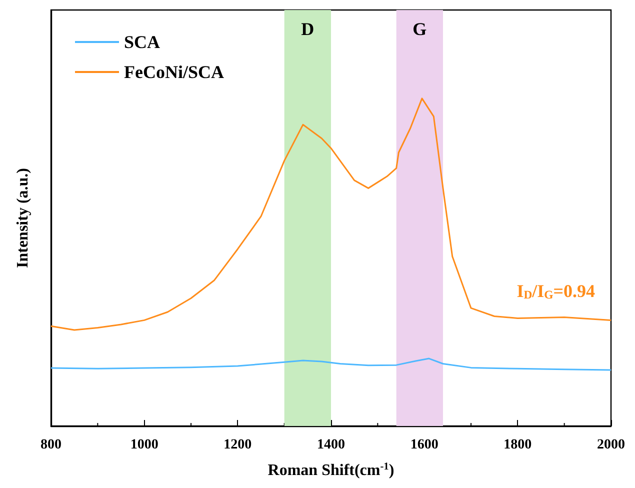  I want to click on x-tick-label: 1800, so click(518, 445).